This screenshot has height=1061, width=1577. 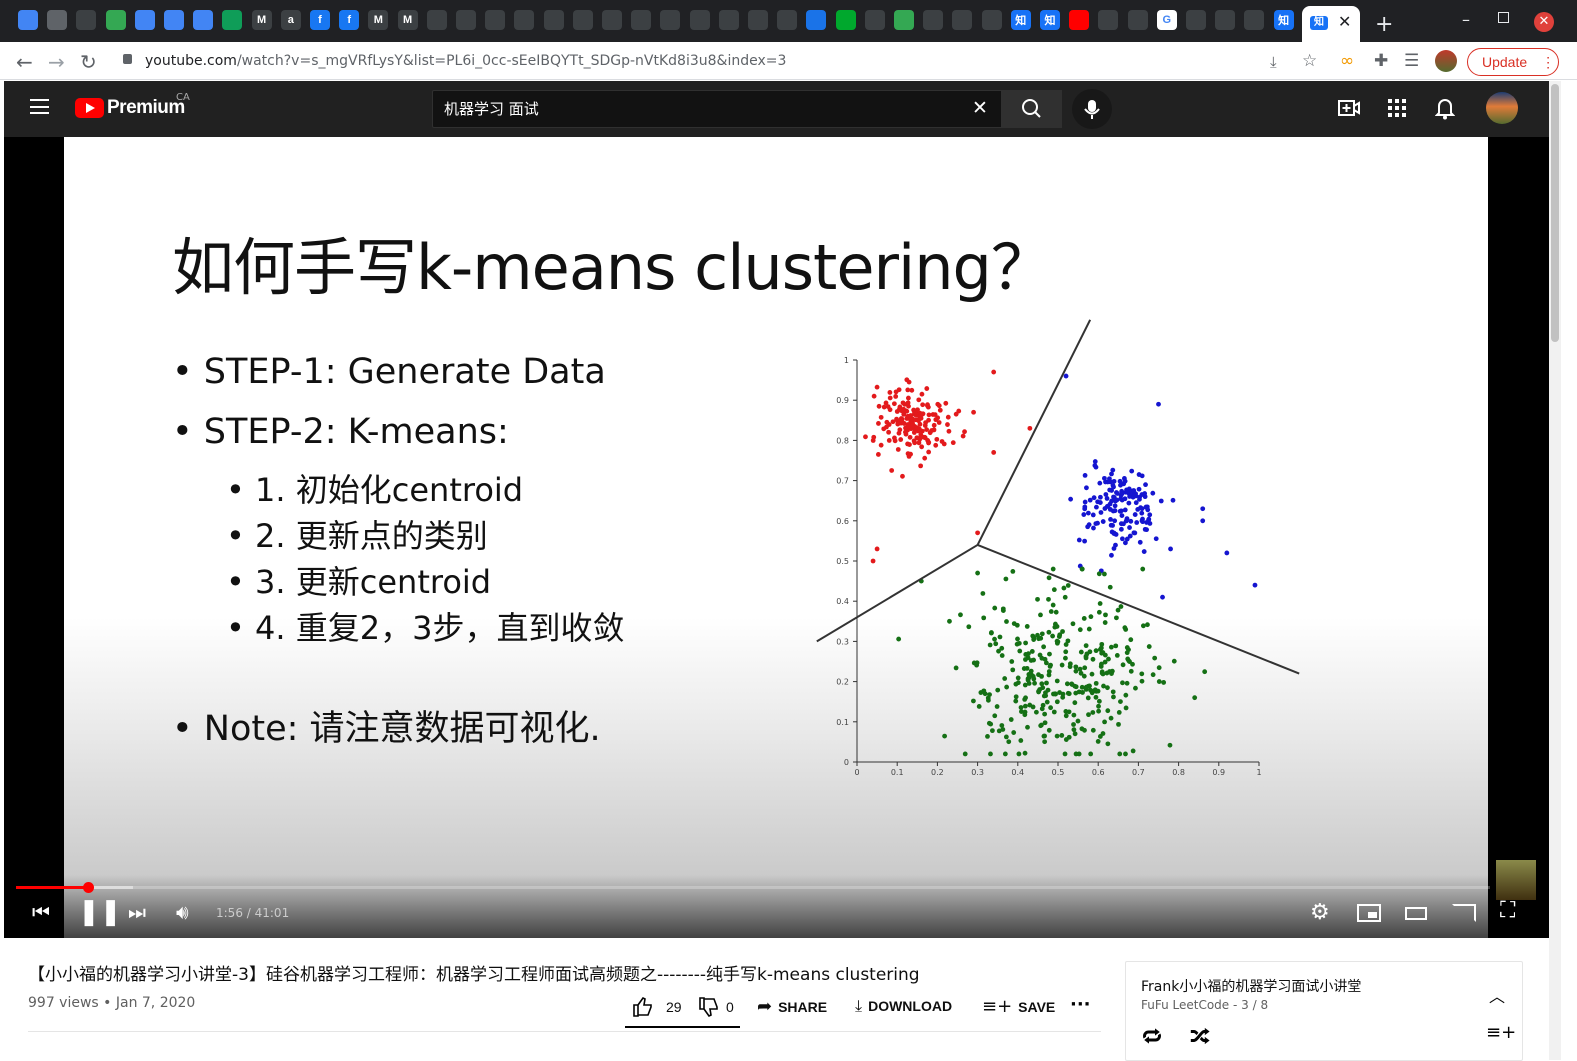 I want to click on weibo-icon, so click(x=1196, y=20).